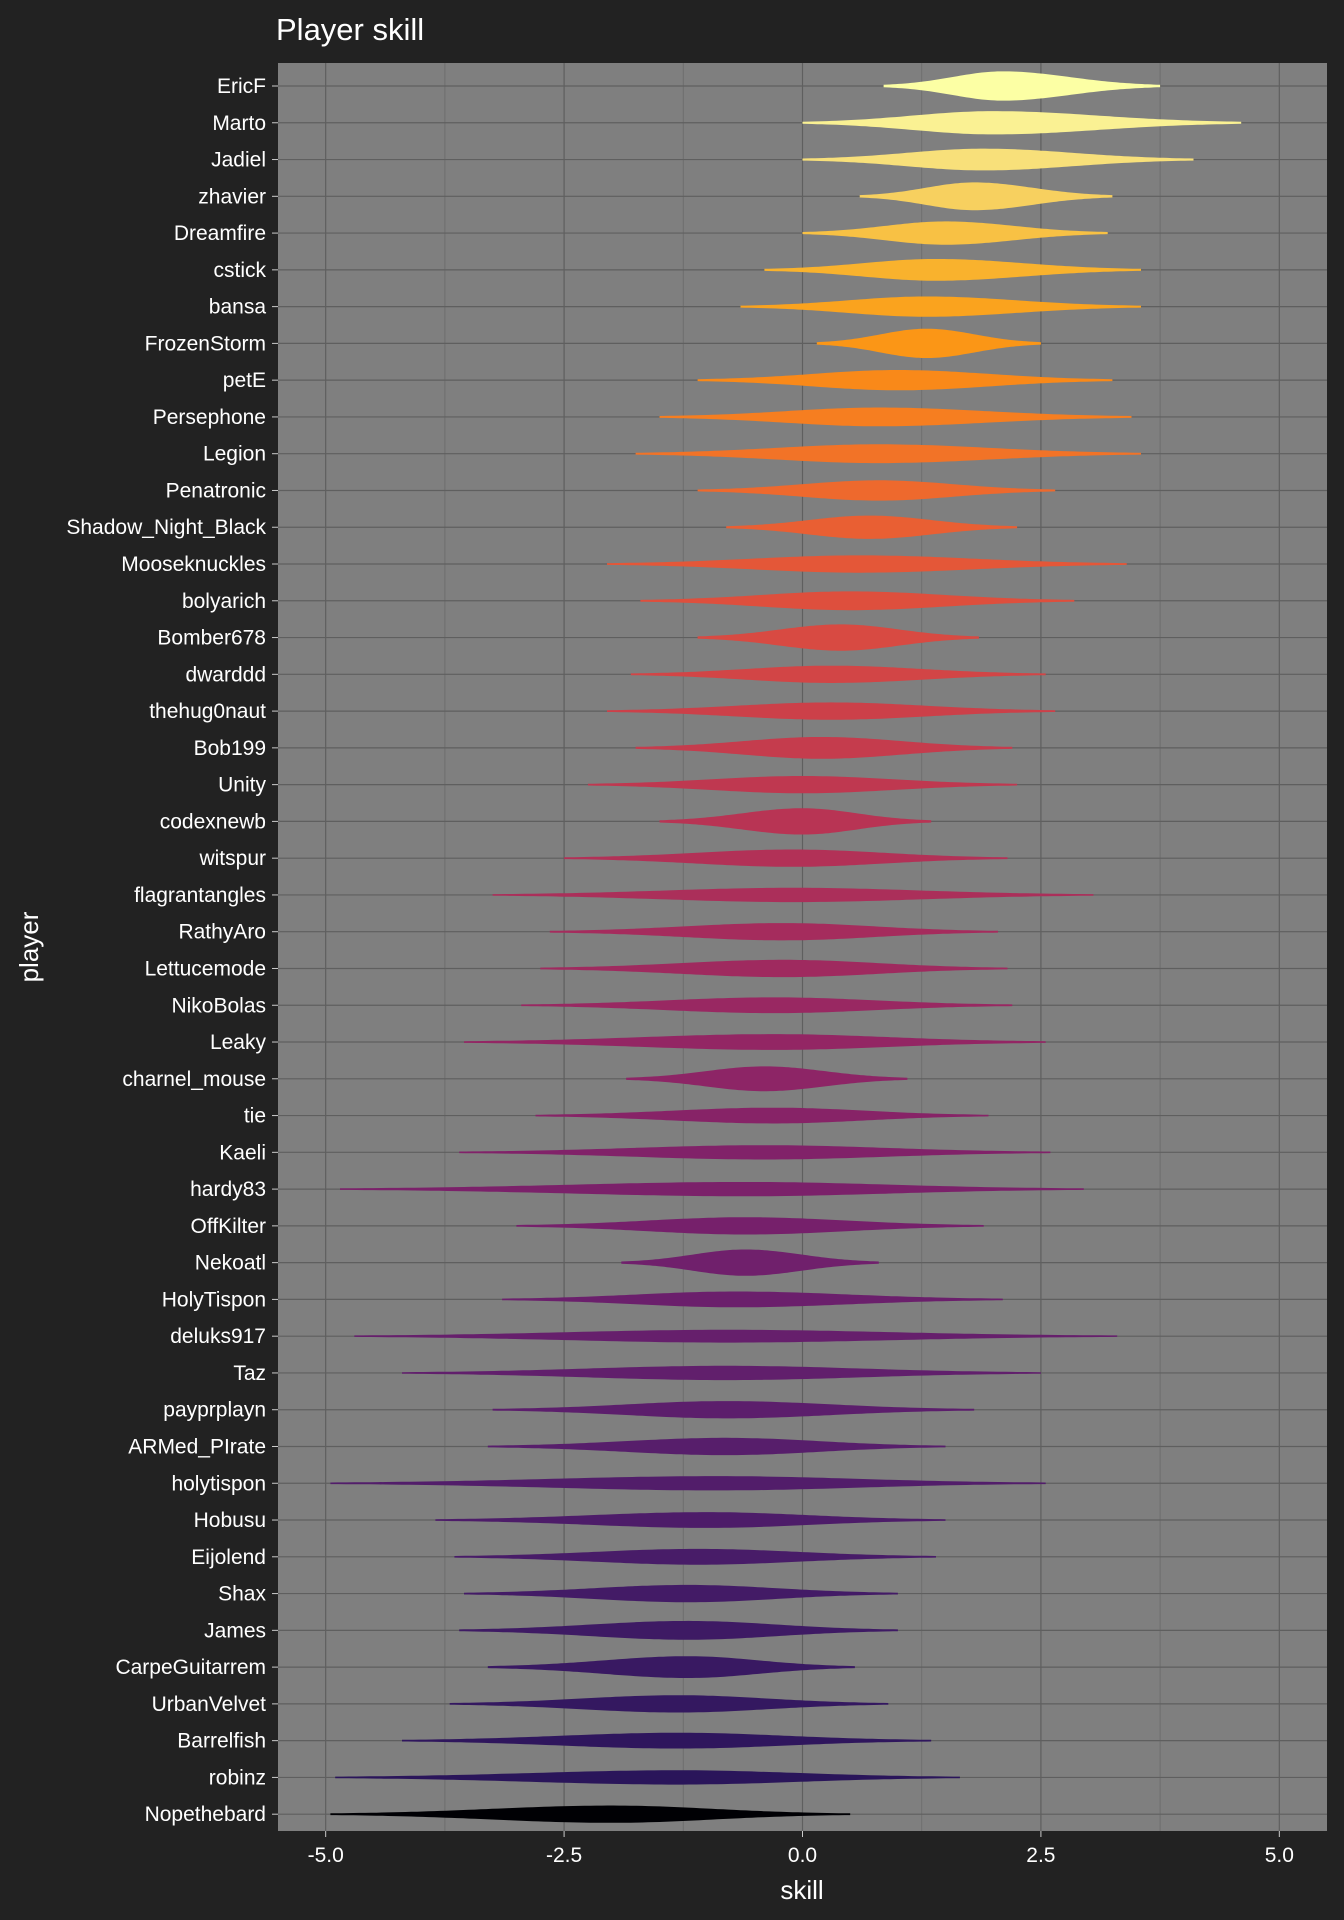  Describe the element at coordinates (238, 160) in the screenshot. I see `y-tick-label: Jadiel` at that location.